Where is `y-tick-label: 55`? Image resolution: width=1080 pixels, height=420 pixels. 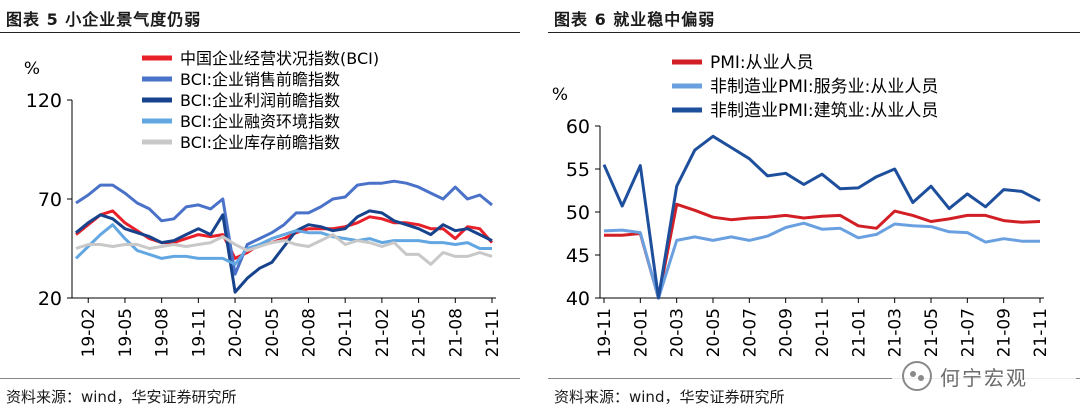 y-tick-label: 55 is located at coordinates (578, 170).